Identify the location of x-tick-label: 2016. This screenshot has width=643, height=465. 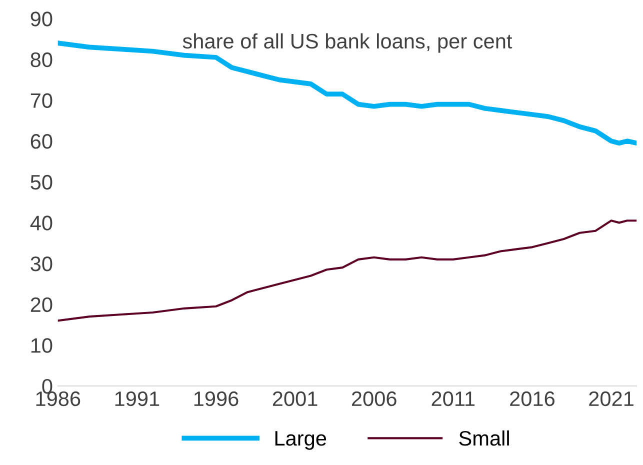
(532, 398).